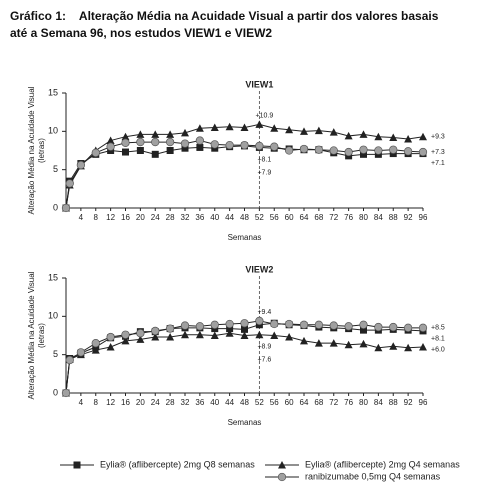 Image resolution: width=503 pixels, height=502 pixels. What do you see at coordinates (259, 217) in the screenshot?
I see `x-tick-label: 52` at bounding box center [259, 217].